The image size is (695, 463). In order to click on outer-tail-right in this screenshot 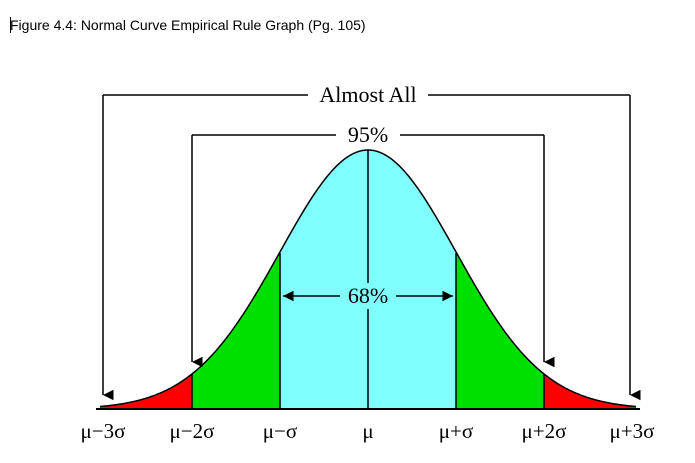, I will do `click(590, 391)`.